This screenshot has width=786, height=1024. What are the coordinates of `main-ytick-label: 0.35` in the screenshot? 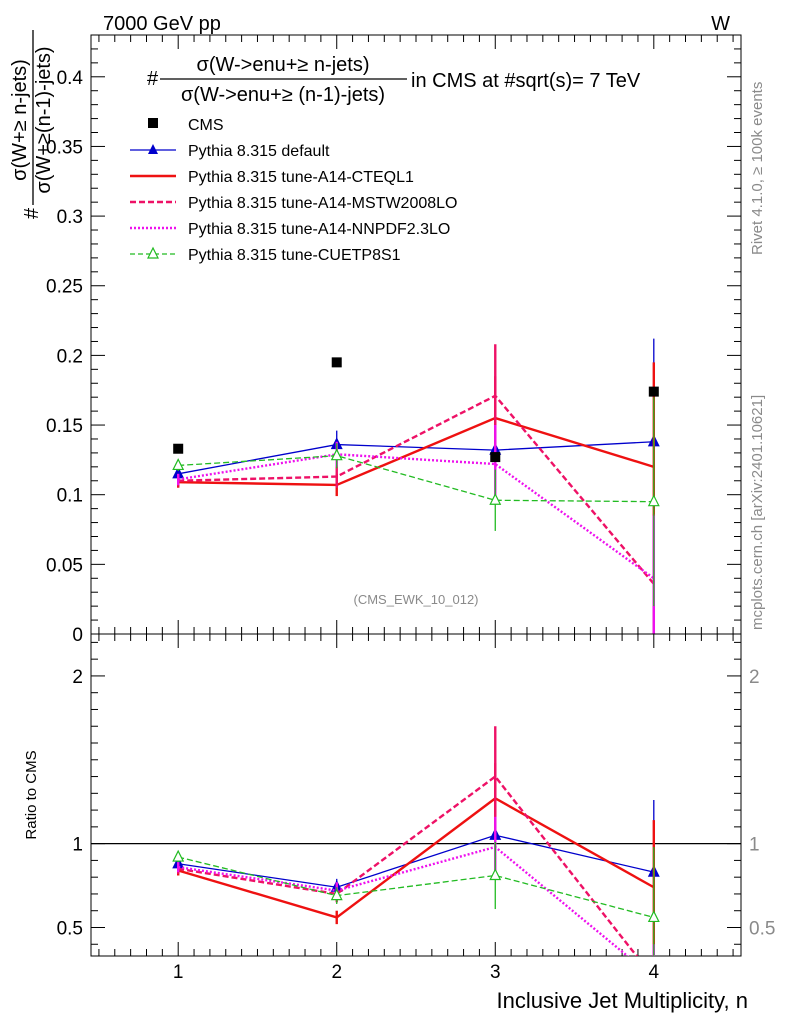 It's located at (64, 147).